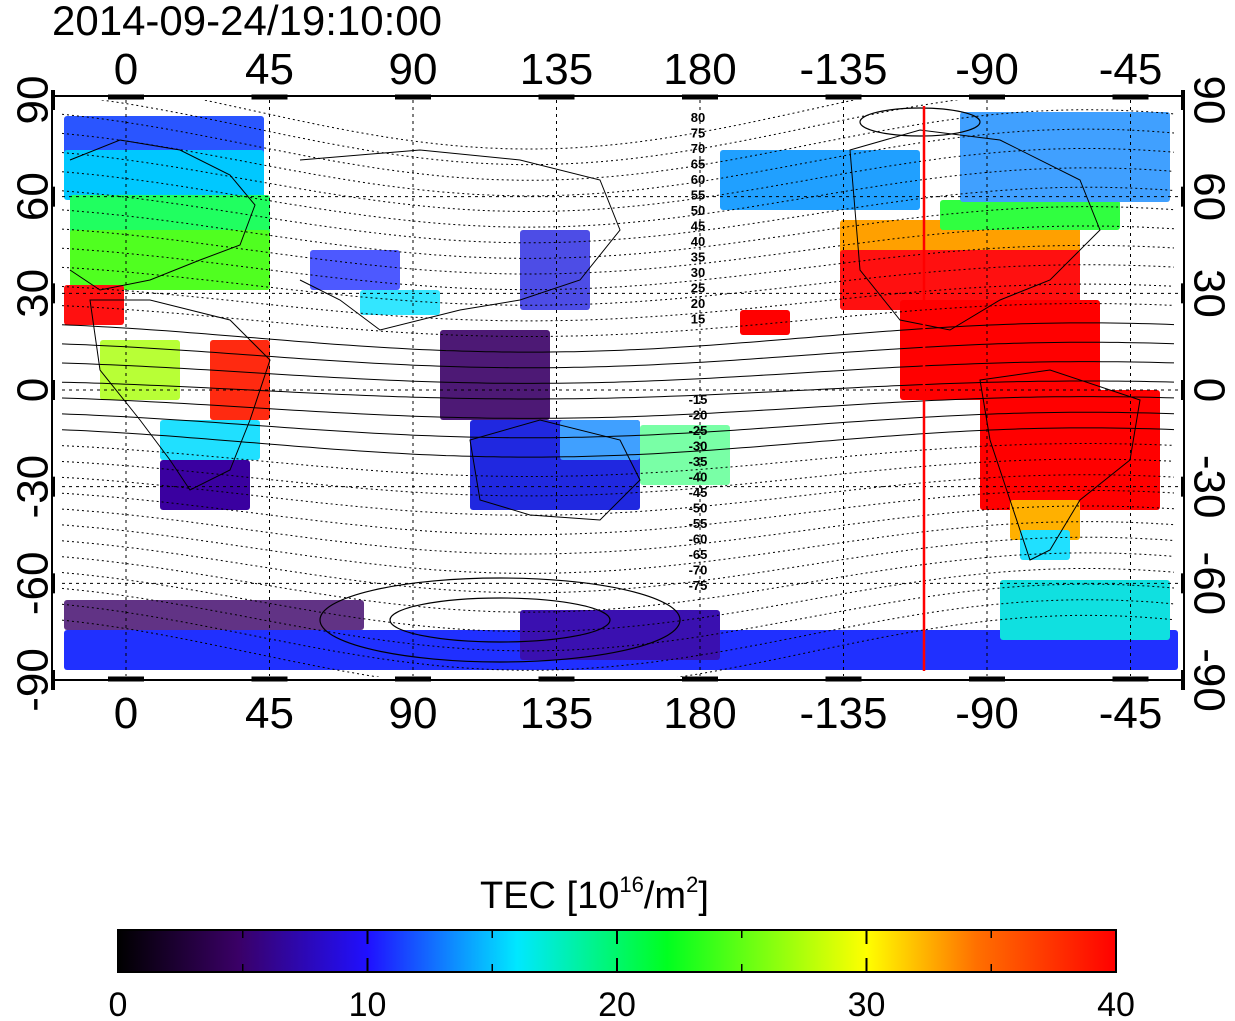  Describe the element at coordinates (698, 164) in the screenshot. I see `contour-label: 65` at that location.